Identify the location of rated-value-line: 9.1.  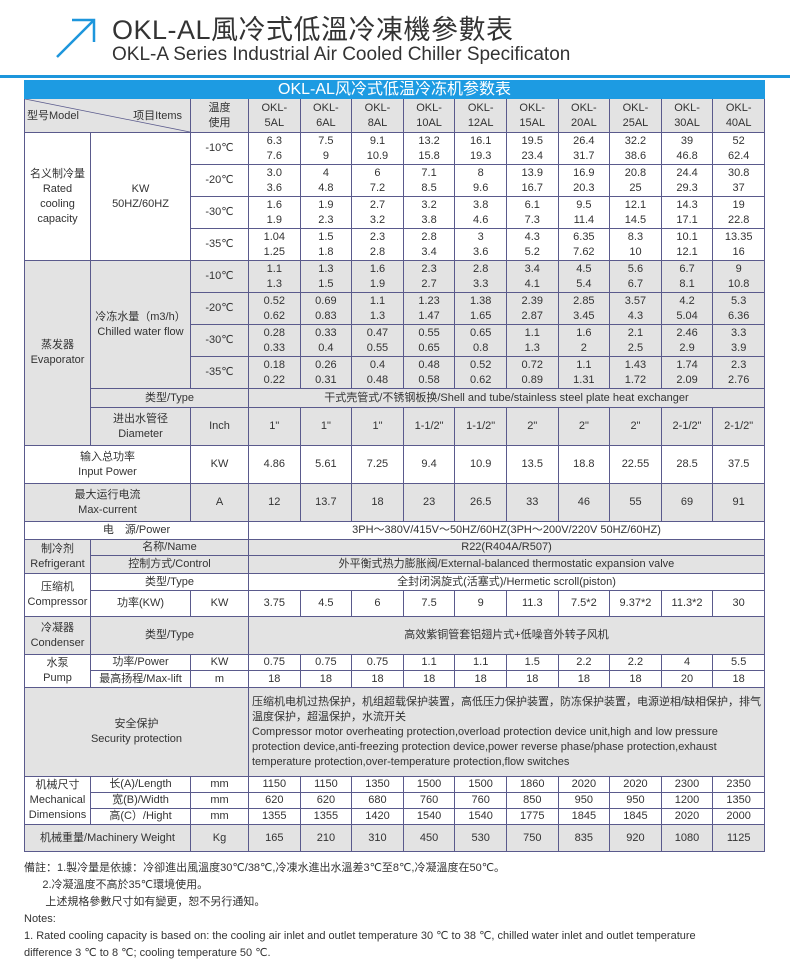
(377, 140).